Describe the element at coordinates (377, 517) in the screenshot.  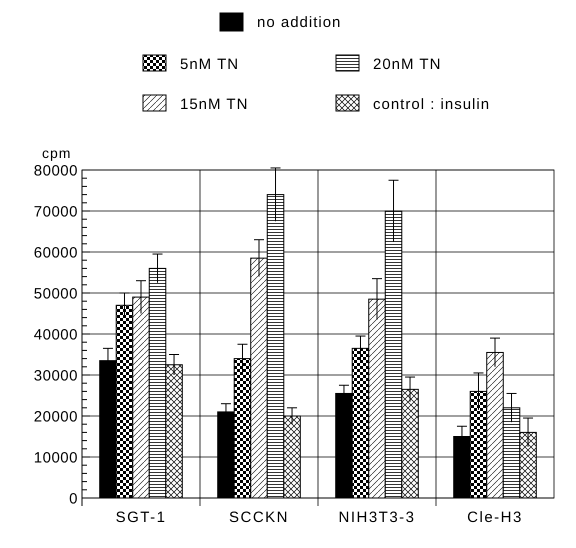
I see `x-tick-label: NIH3T3-3` at that location.